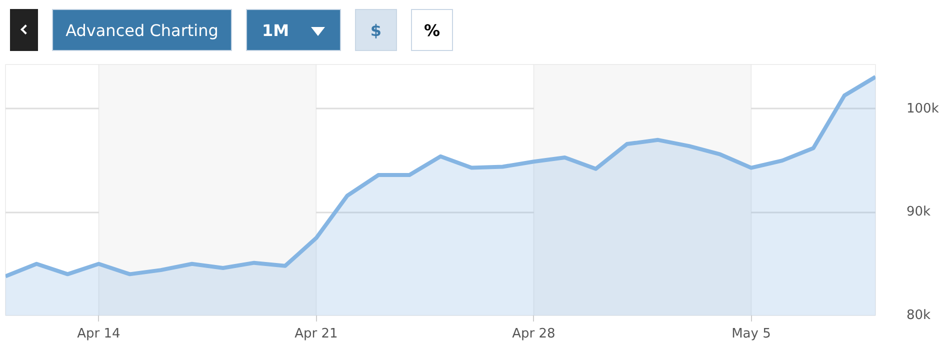  I want to click on y-tick-label: 80k, so click(919, 315).